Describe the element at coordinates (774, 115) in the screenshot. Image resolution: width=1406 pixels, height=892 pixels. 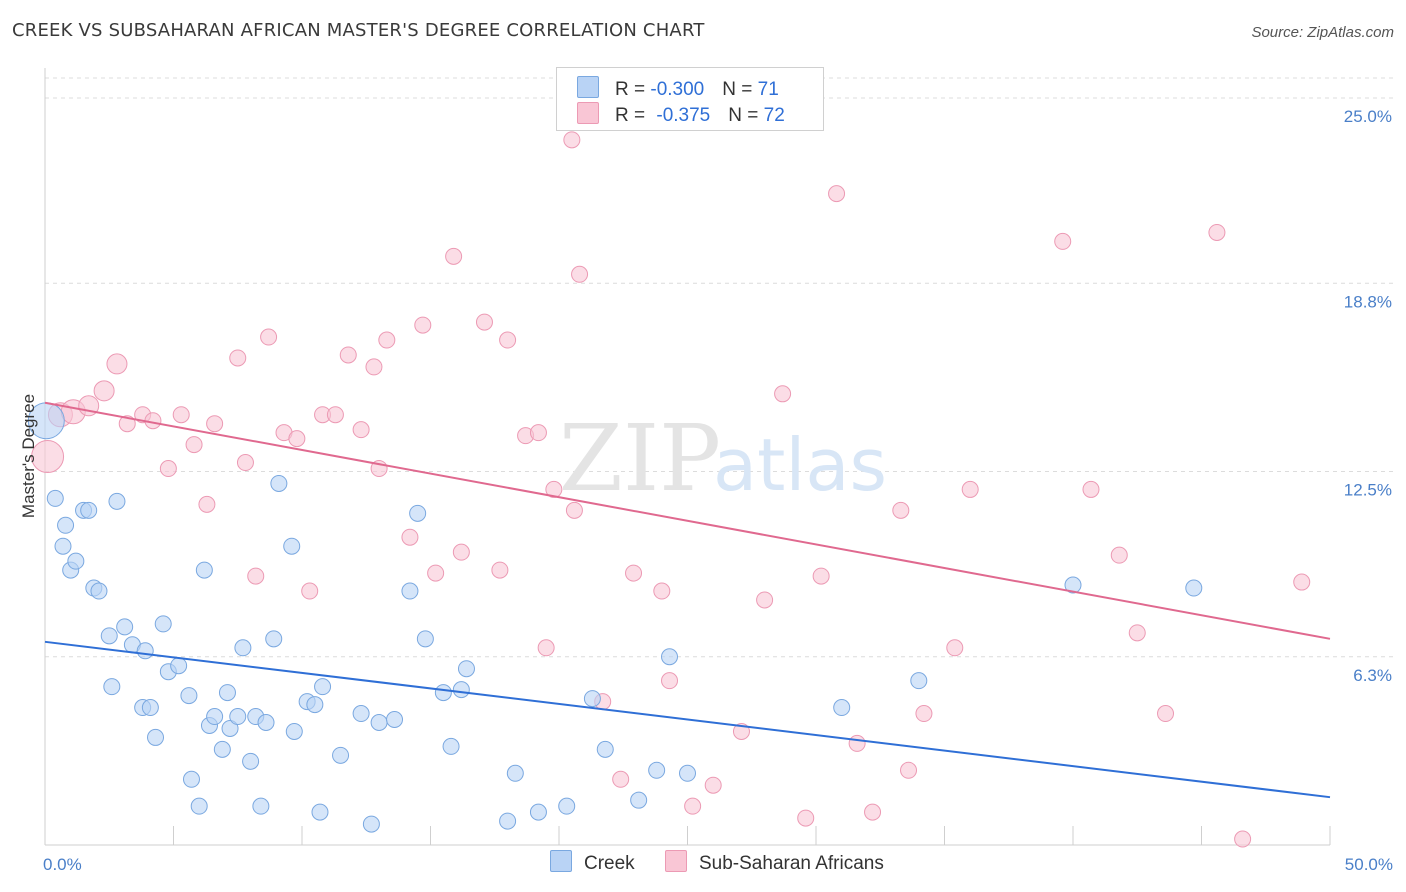
I see `ssa-n-value: 72` at that location.